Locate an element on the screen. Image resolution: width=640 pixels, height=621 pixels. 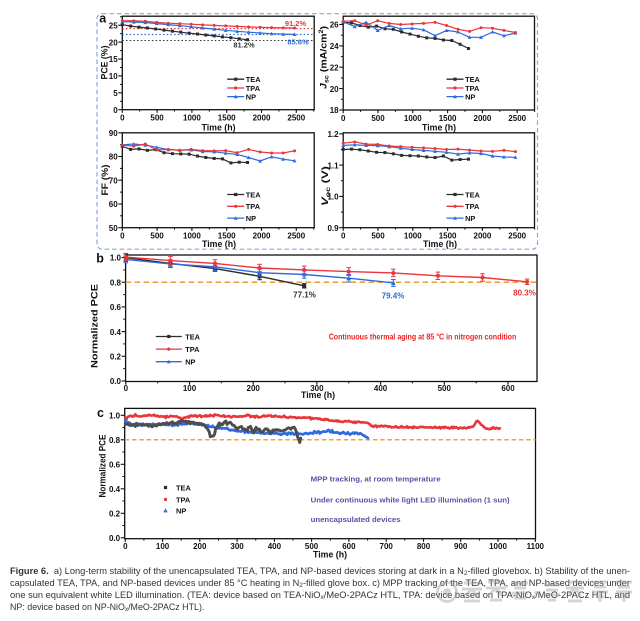
svg-text: 81.2% is located at coordinates (244, 45).